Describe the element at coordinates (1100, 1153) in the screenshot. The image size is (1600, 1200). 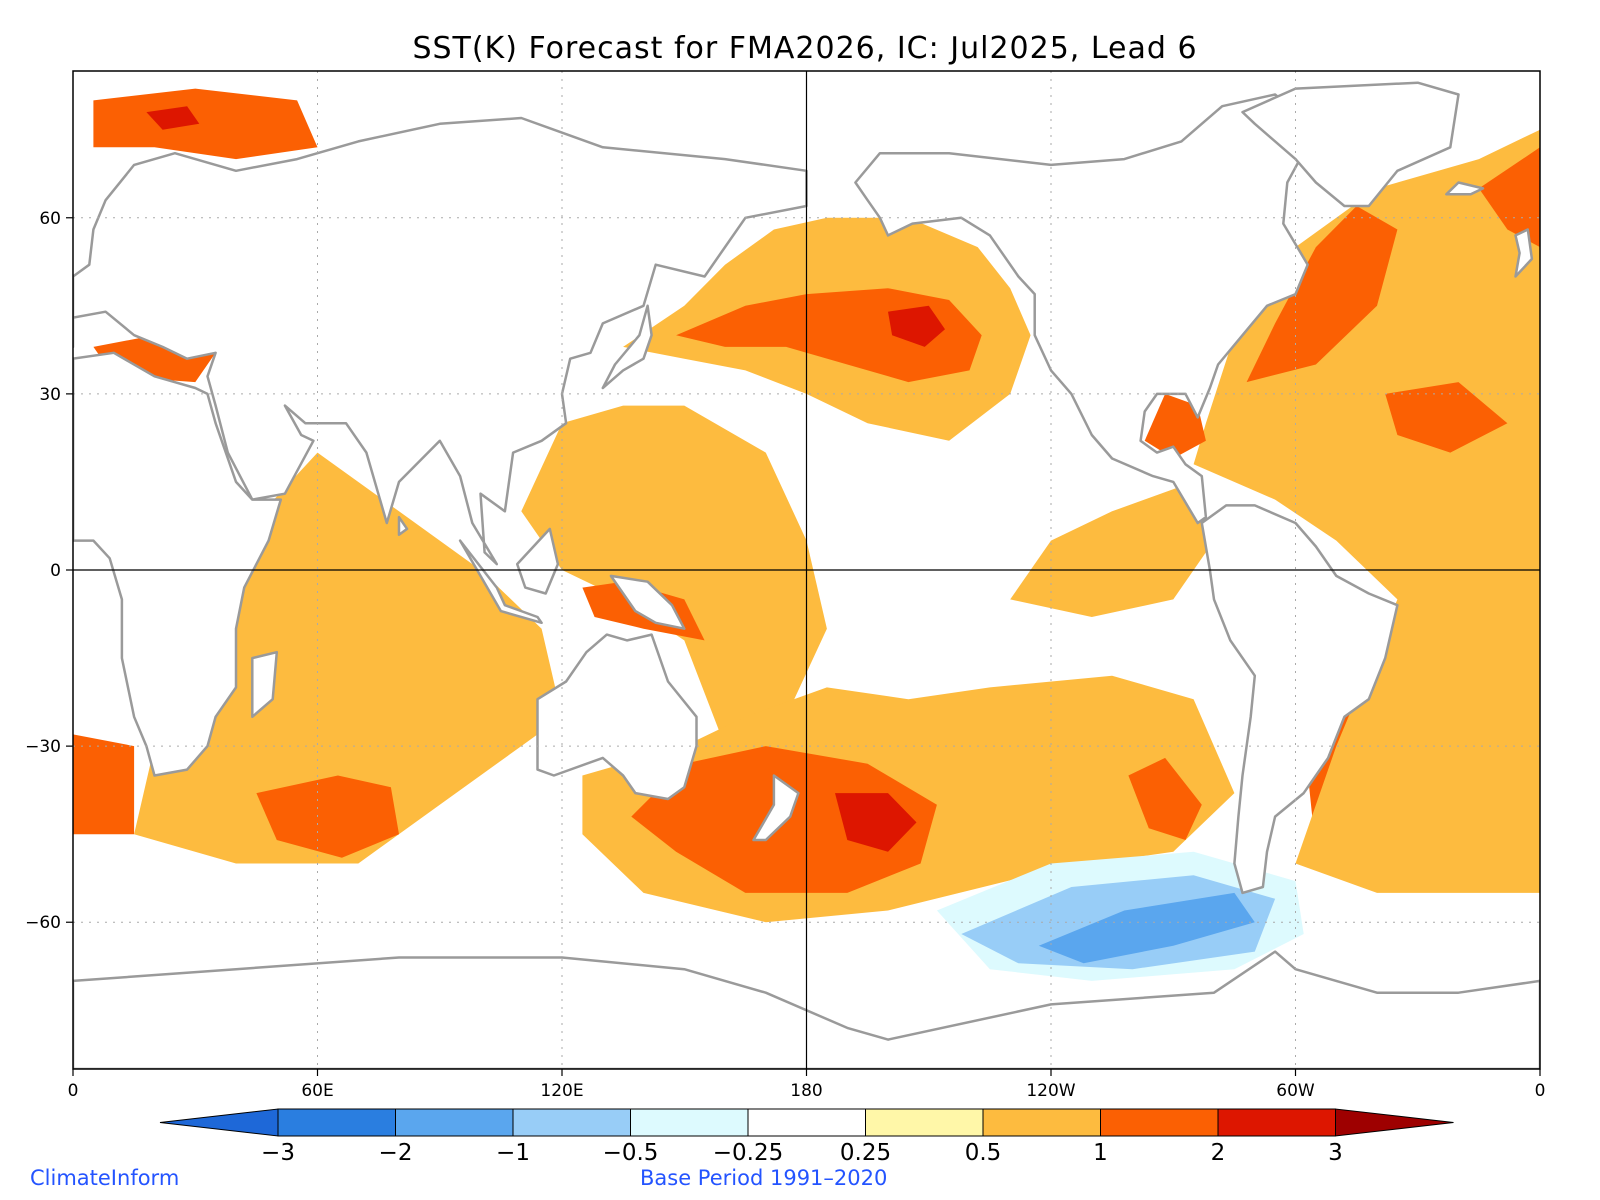
I see `colorbar-label: 1` at that location.